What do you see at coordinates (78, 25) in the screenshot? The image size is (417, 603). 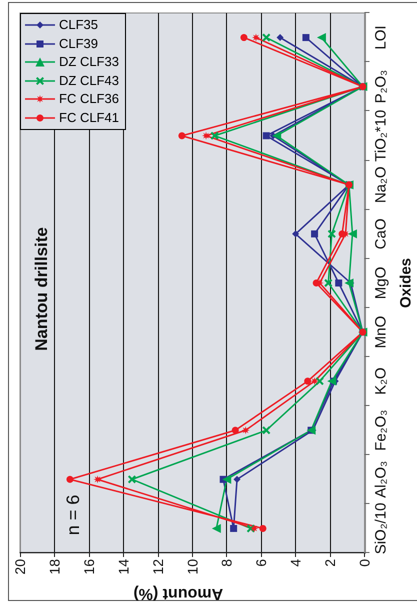 I see `legend-label: CLF35` at bounding box center [78, 25].